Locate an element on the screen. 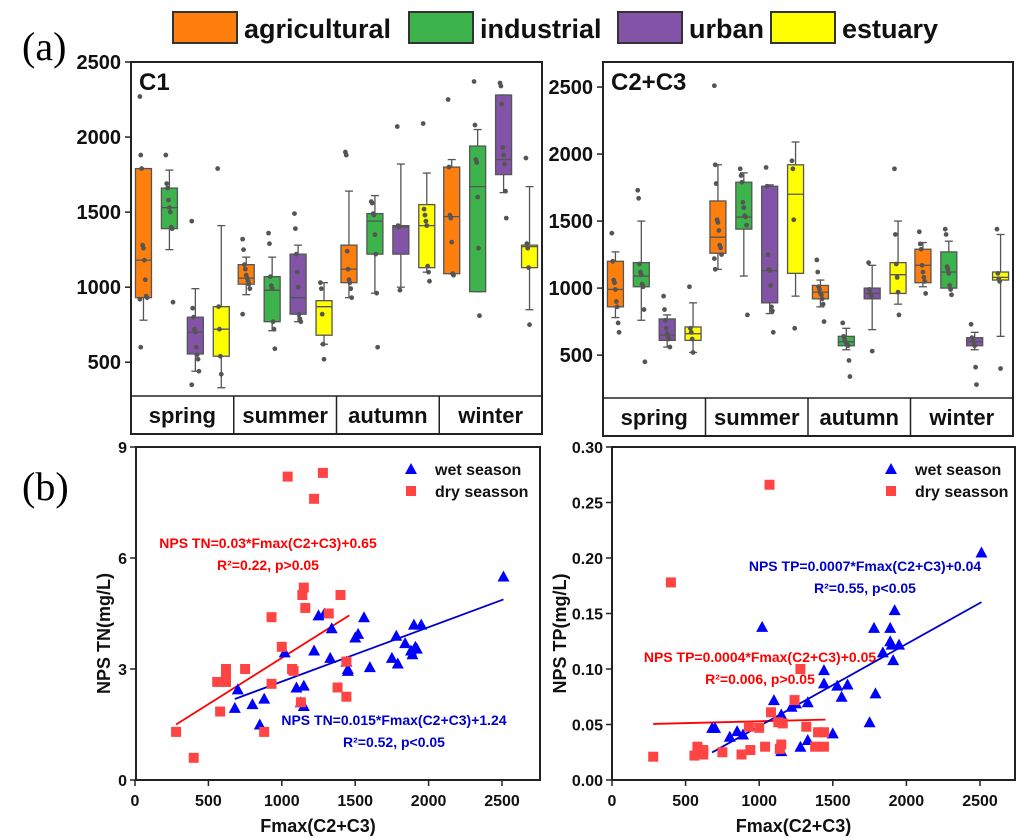 Image resolution: width=1024 pixels, height=838 pixels. panel-label-a: (a) is located at coordinates (44, 46).